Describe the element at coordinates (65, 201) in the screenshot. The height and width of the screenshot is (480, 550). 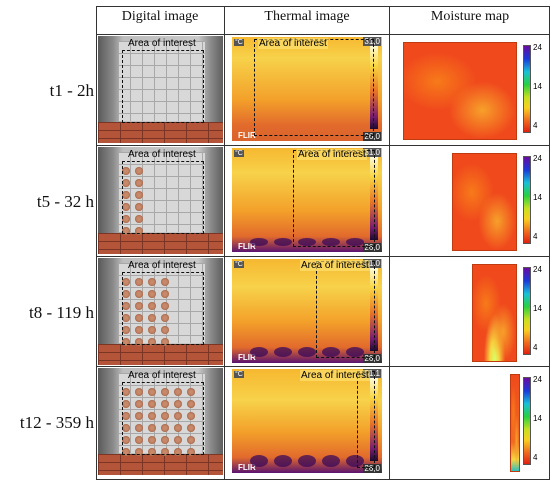
I see `row-label: t5 - 32 h` at that location.